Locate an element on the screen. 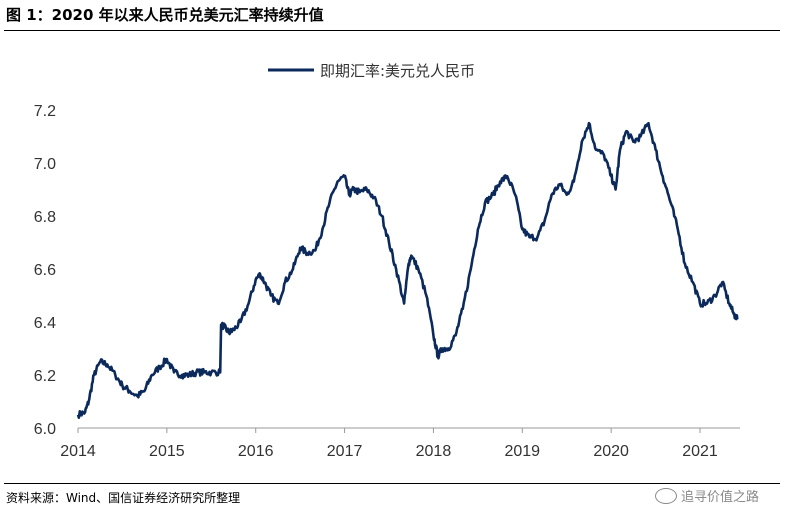 This screenshot has width=787, height=510. x-tick-label: 2016 is located at coordinates (256, 451).